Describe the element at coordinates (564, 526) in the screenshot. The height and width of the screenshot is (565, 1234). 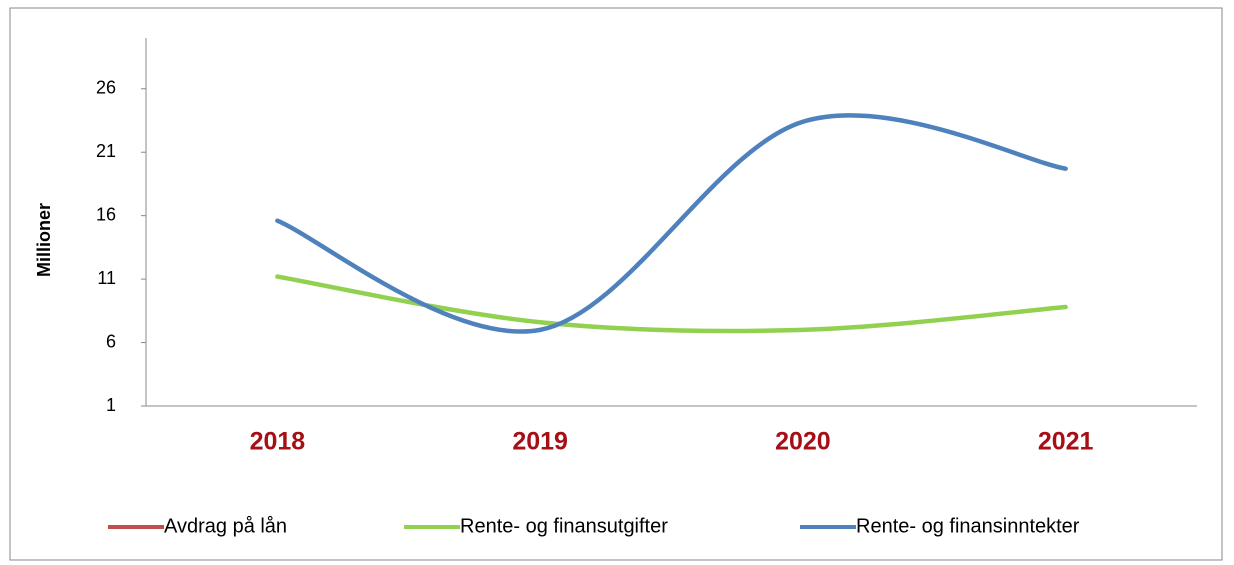
I see `legend-label: Rente- og finansutgifter` at that location.